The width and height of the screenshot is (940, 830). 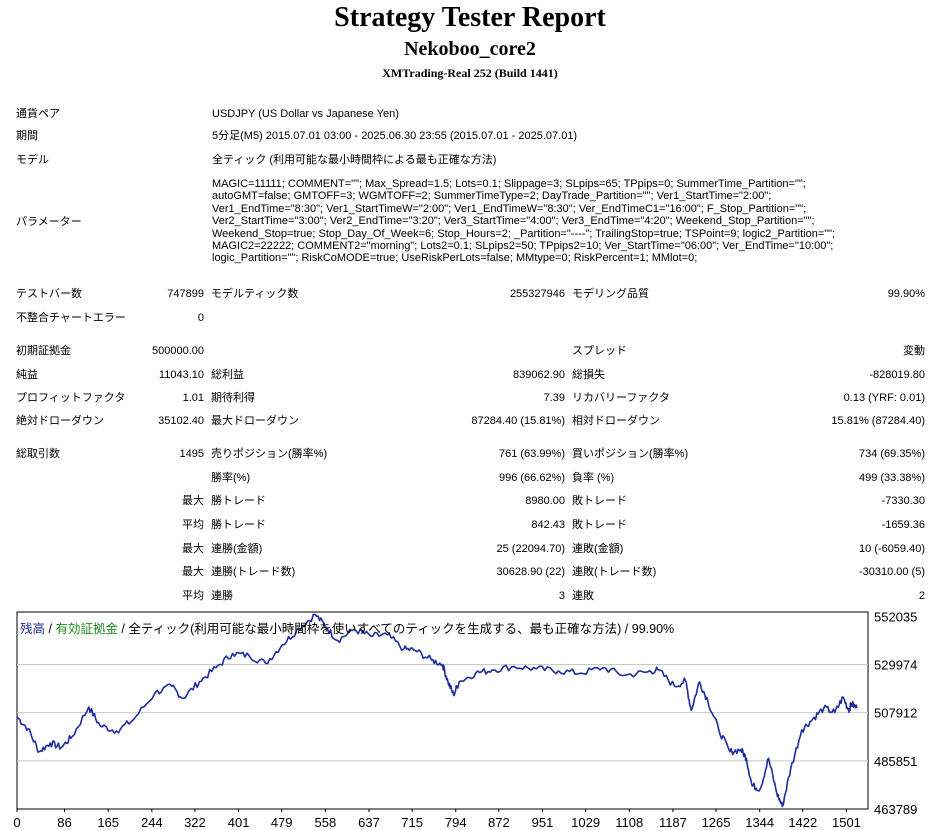 What do you see at coordinates (891, 549) in the screenshot?
I see `max-cons-losses-value: 10 (-6059.40)` at bounding box center [891, 549].